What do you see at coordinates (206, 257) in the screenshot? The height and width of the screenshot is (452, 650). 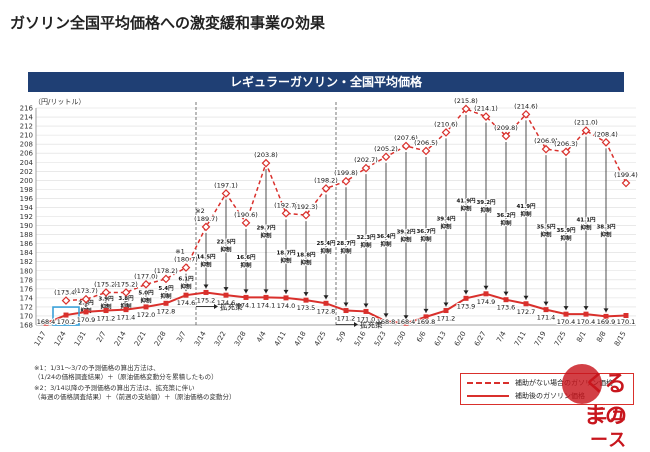 I see `subsidy-amount-label: 14.5円` at bounding box center [206, 257].